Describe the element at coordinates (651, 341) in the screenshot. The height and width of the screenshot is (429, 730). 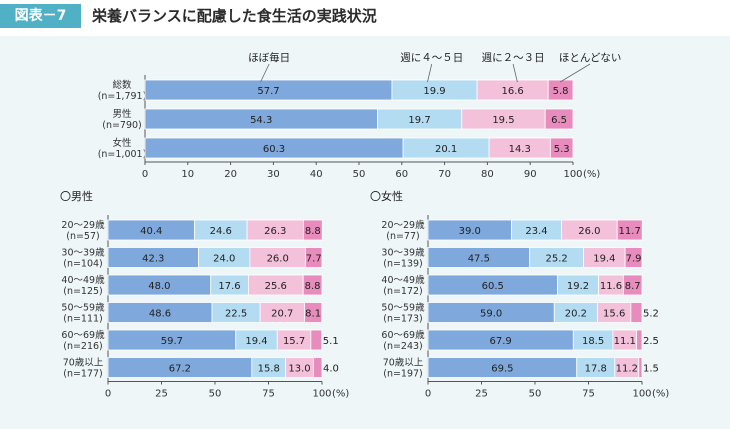
I see `data-label: 2.5` at that location.